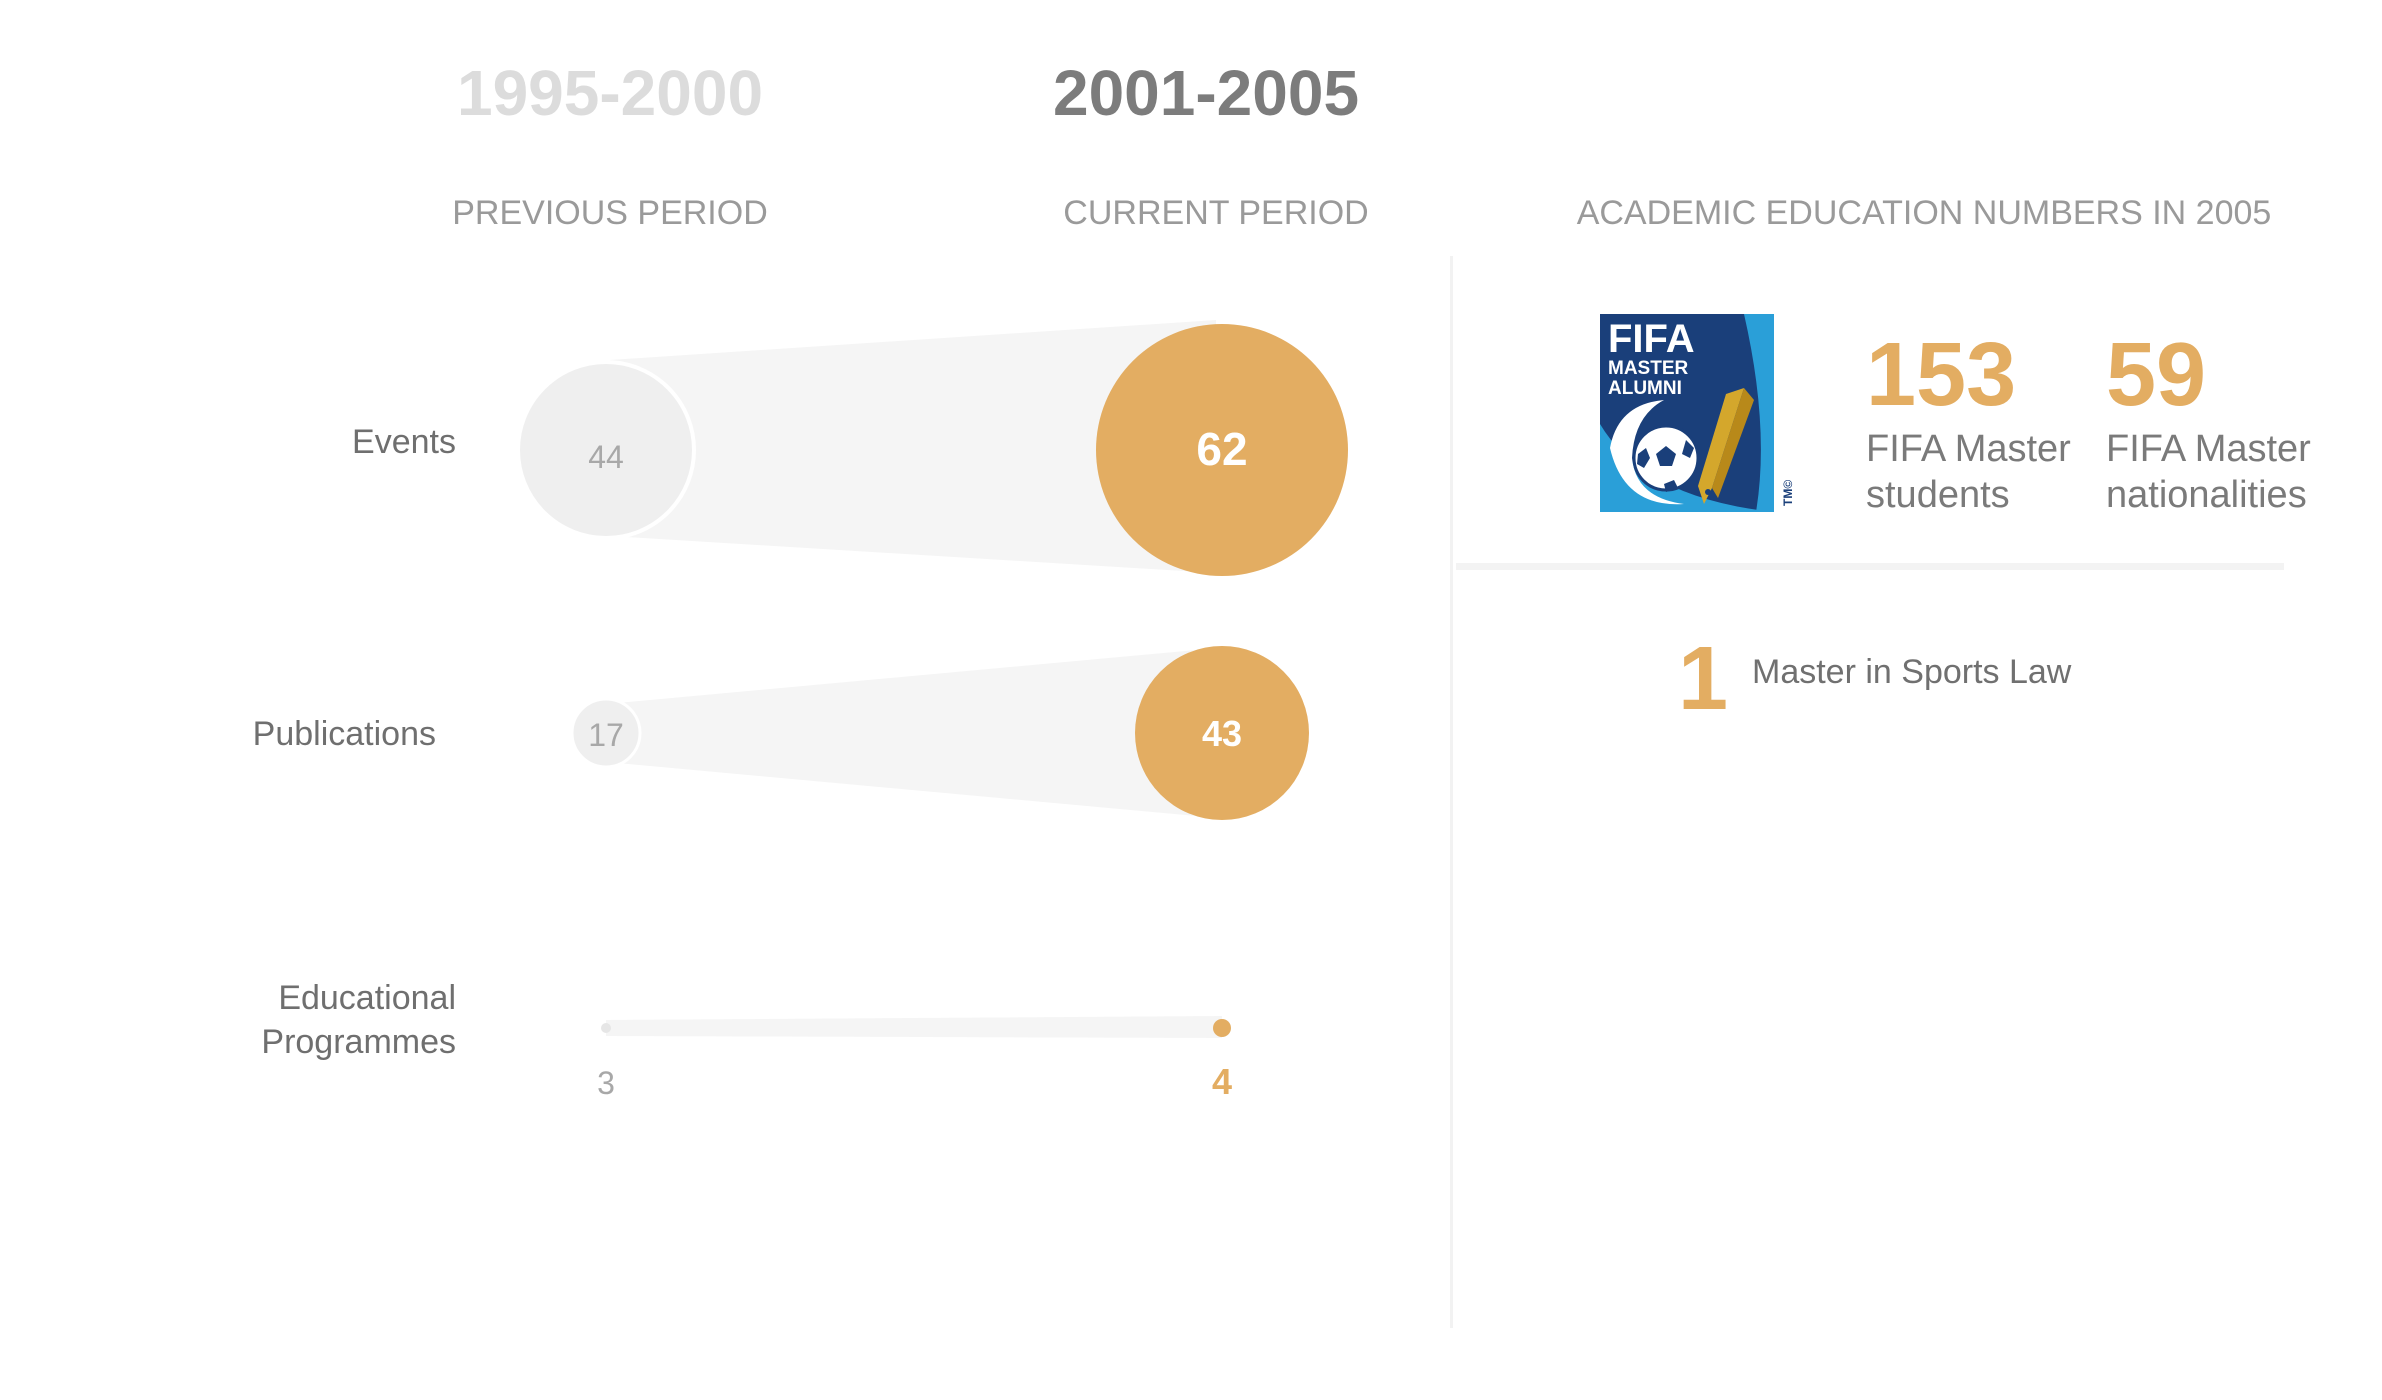 The image size is (2382, 1400). I want to click on programmes-previous-value: 3, so click(606, 1083).